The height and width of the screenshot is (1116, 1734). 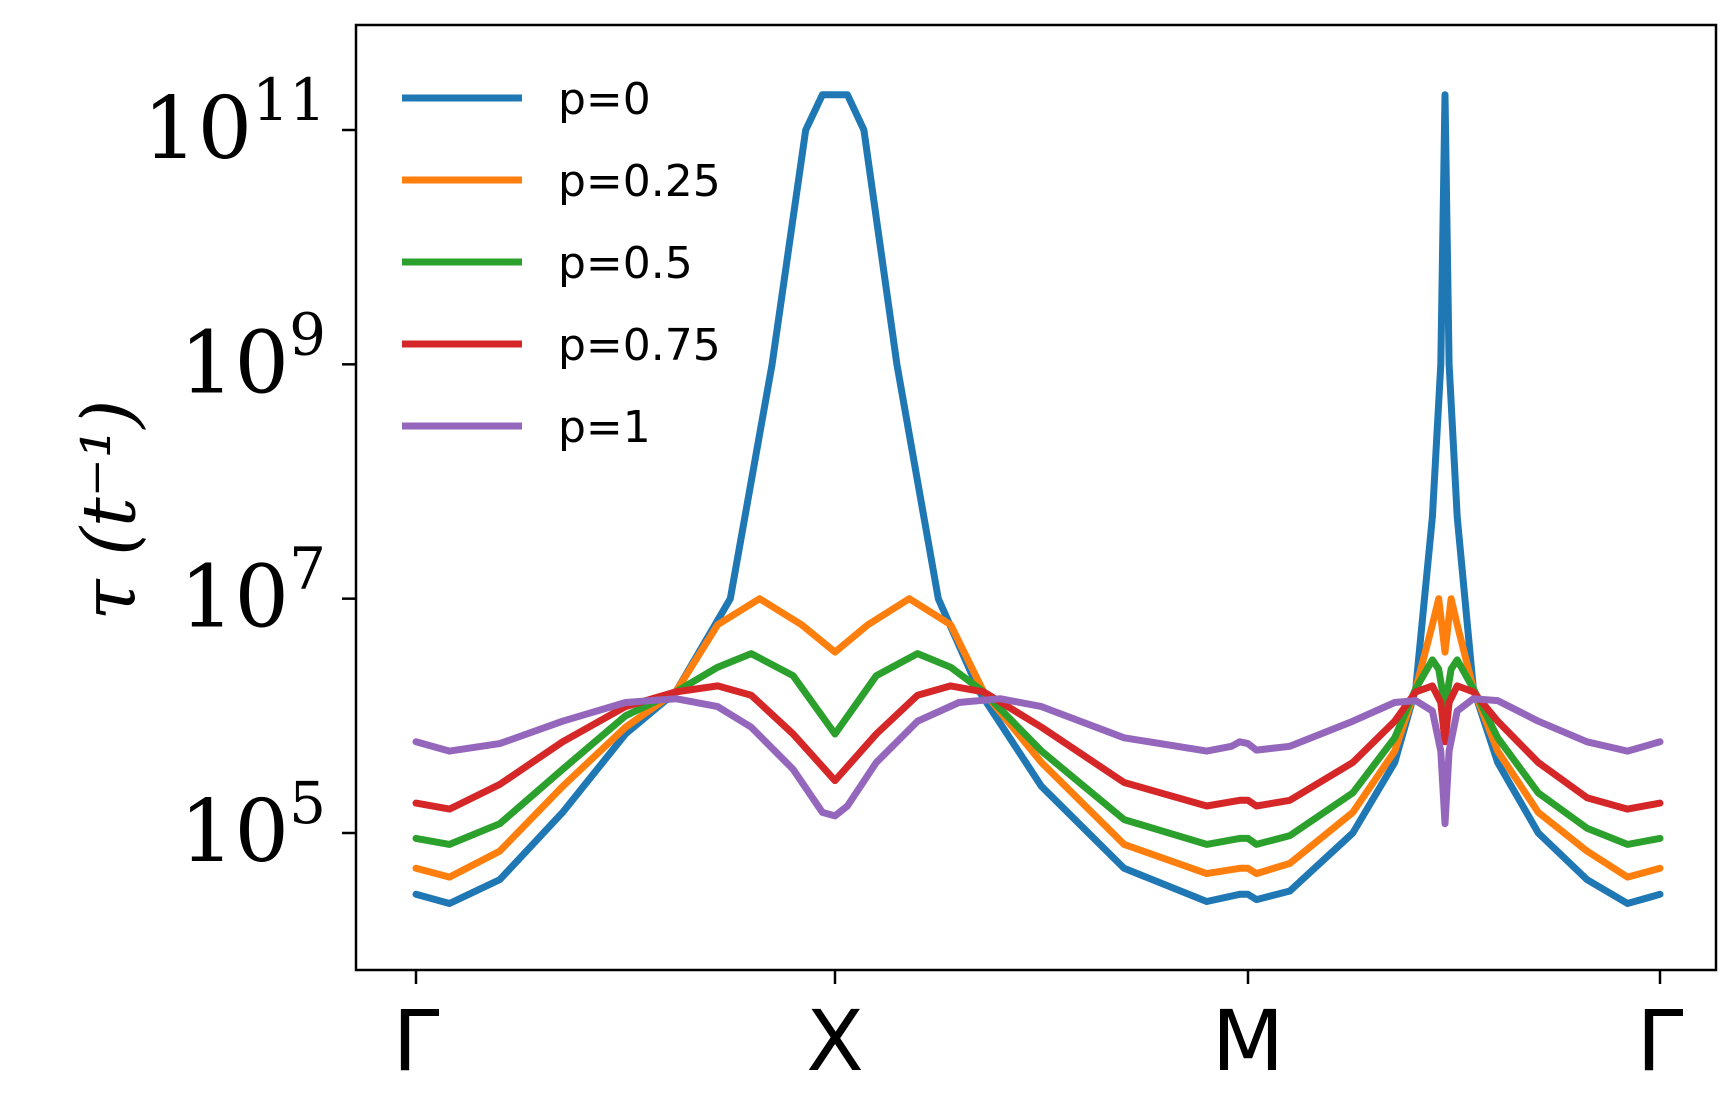 What do you see at coordinates (1248, 1041) in the screenshot?
I see `x-tick-label-2: M` at bounding box center [1248, 1041].